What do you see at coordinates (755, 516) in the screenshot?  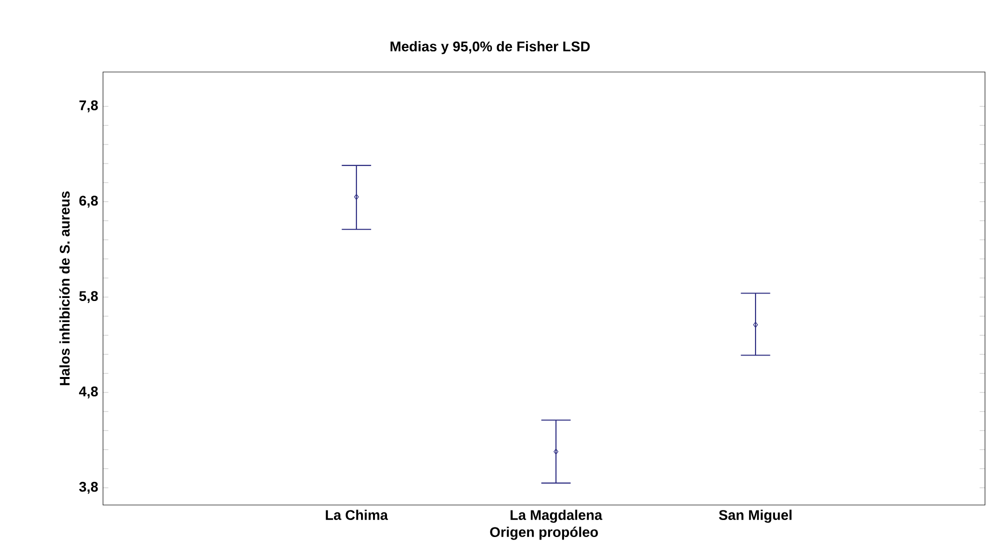 I see `x-tick-label: San Miguel` at bounding box center [755, 516].